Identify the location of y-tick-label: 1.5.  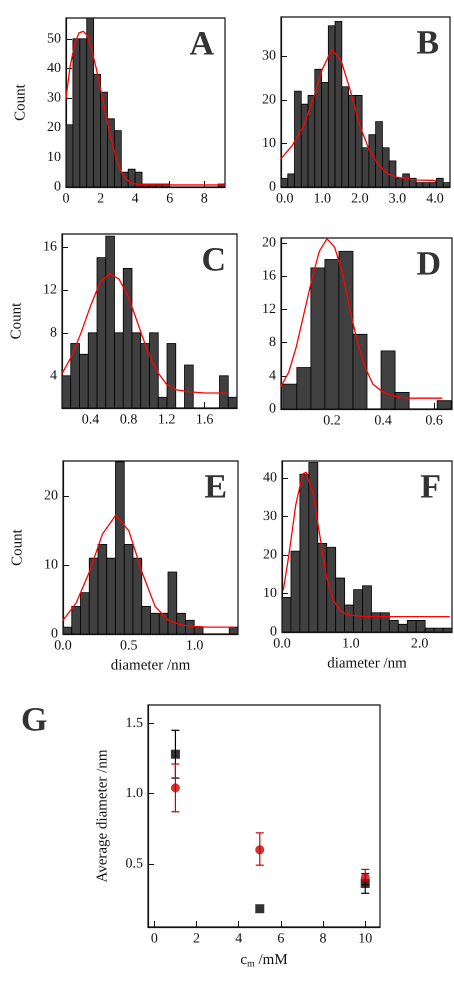
(134, 723).